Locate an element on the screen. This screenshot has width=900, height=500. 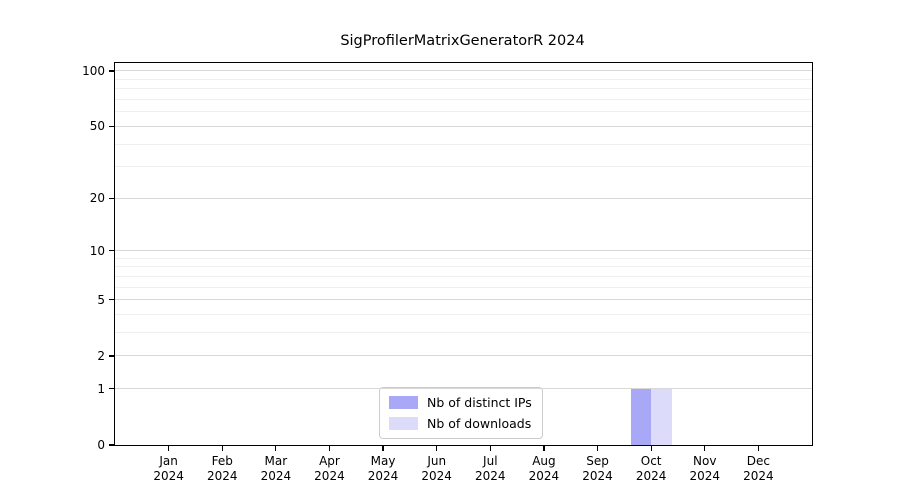
y-tick-label: 100 is located at coordinates (93, 70).